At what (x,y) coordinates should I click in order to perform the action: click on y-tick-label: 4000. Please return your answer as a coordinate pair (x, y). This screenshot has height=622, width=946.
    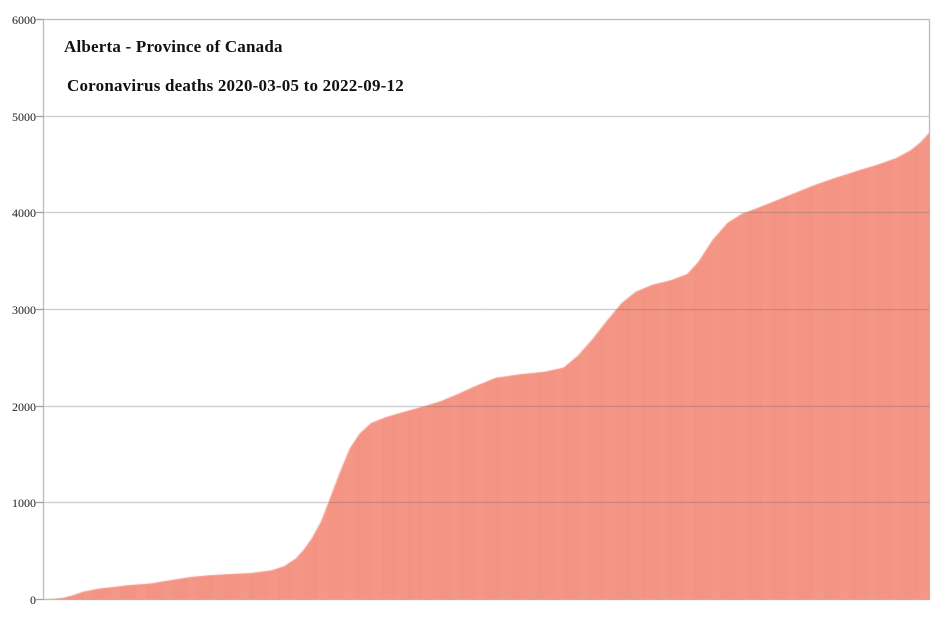
    Looking at the image, I should click on (24, 212).